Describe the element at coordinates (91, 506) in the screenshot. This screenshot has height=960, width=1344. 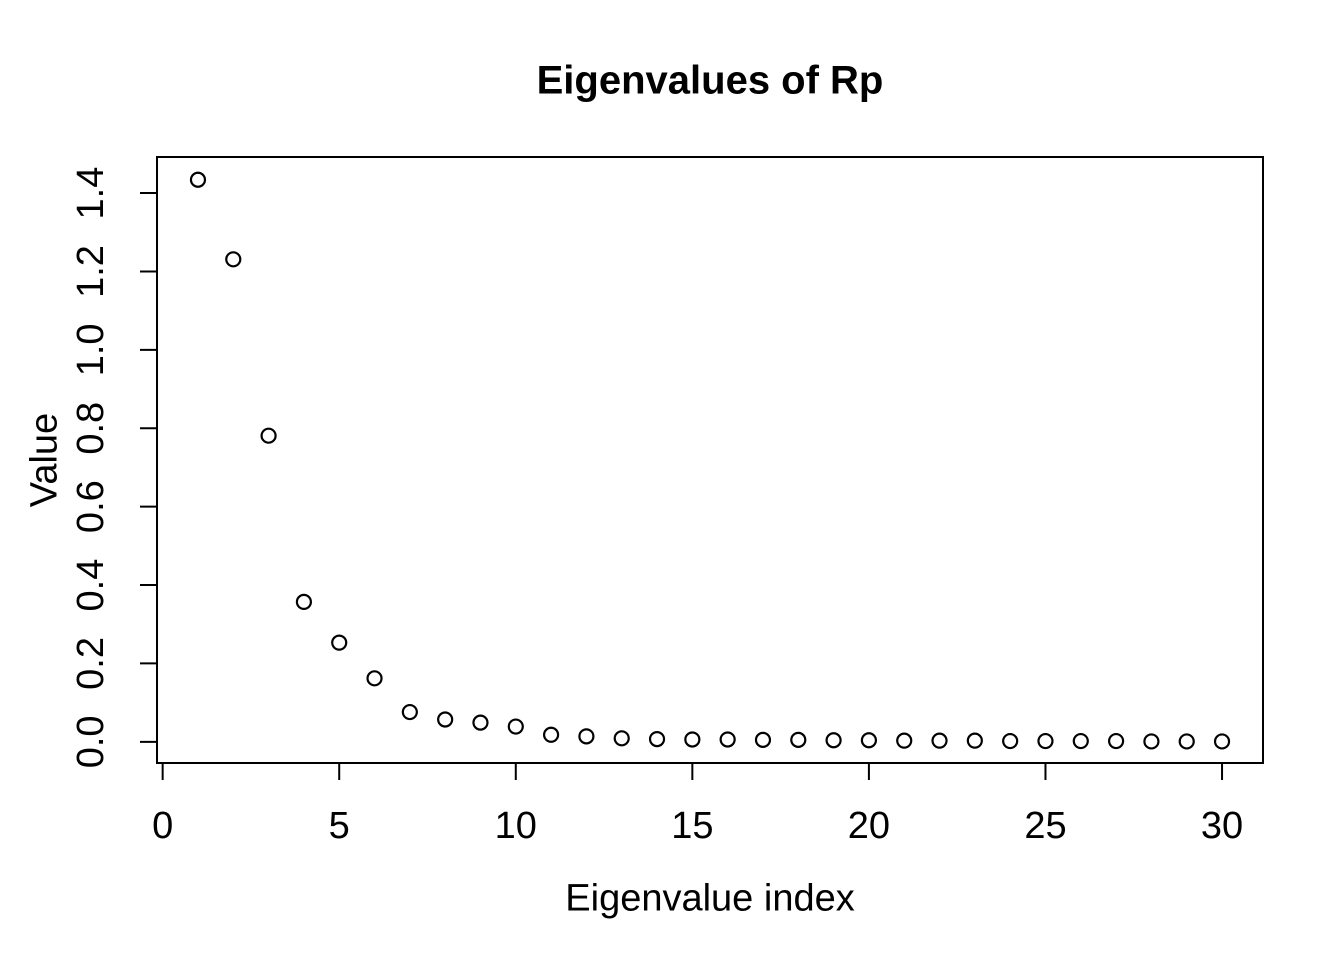
I see `y-axis-tick-label: 0.6` at that location.